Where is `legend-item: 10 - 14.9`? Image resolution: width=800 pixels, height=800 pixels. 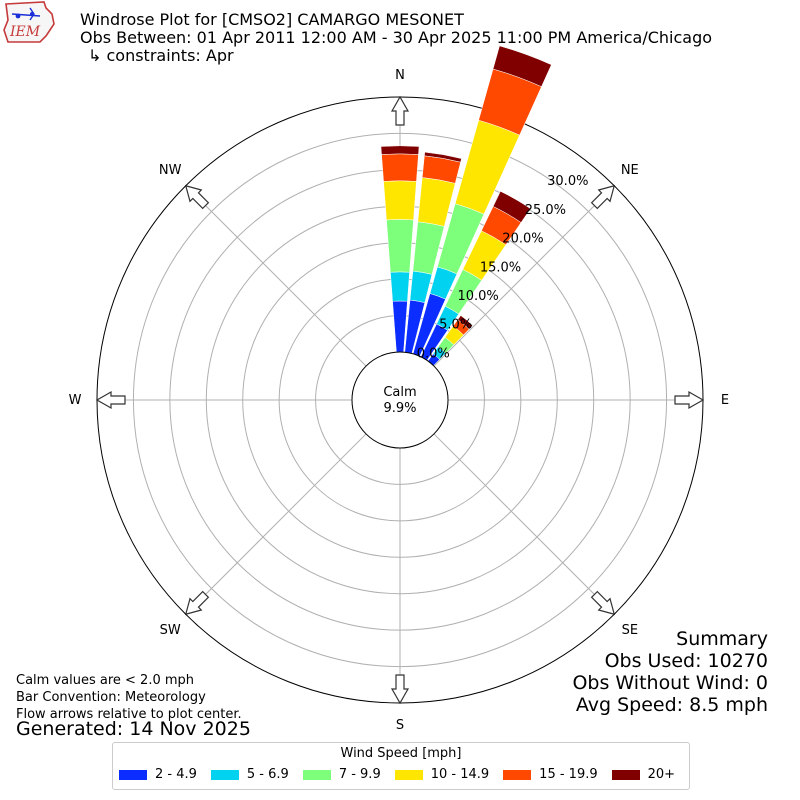 legend-item: 10 - 14.9 is located at coordinates (442, 774).